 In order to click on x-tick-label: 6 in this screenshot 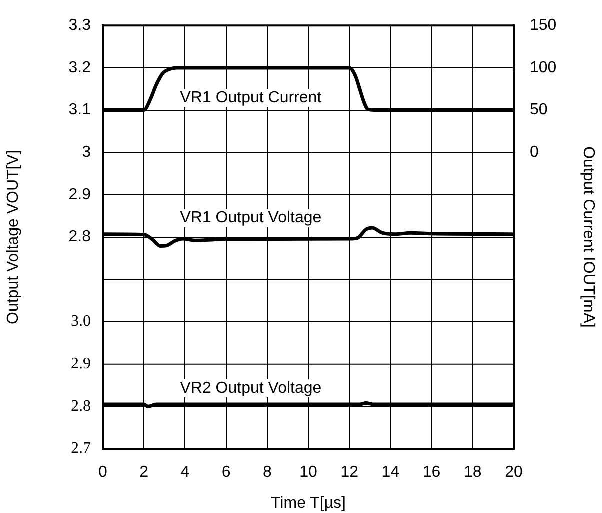, I will do `click(226, 473)`.